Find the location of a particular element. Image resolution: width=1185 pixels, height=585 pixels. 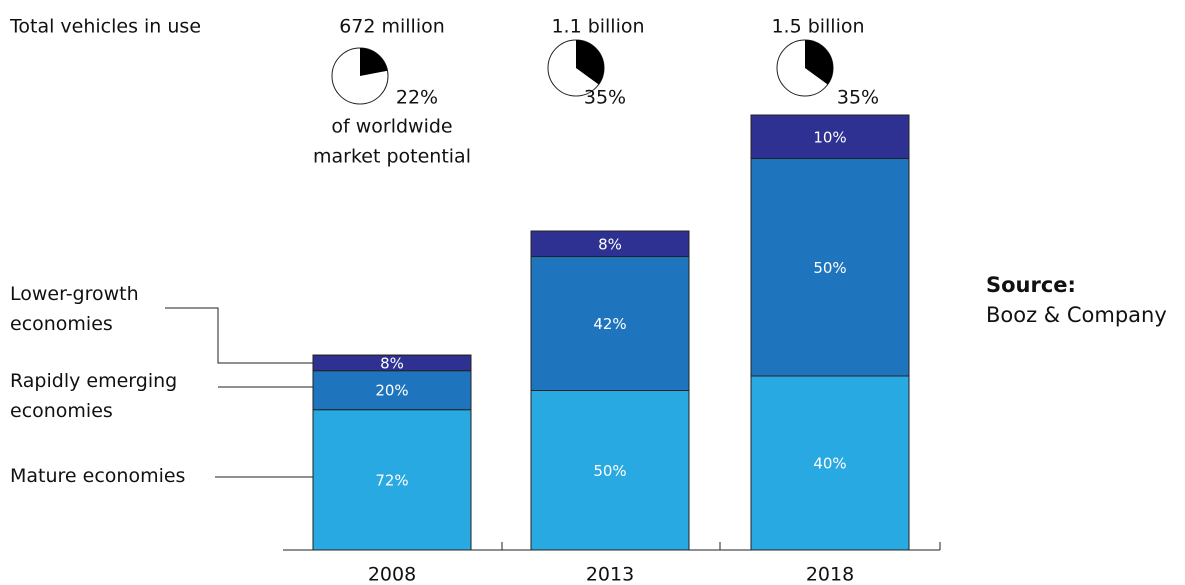

x-tick-label: 2008 is located at coordinates (392, 574).